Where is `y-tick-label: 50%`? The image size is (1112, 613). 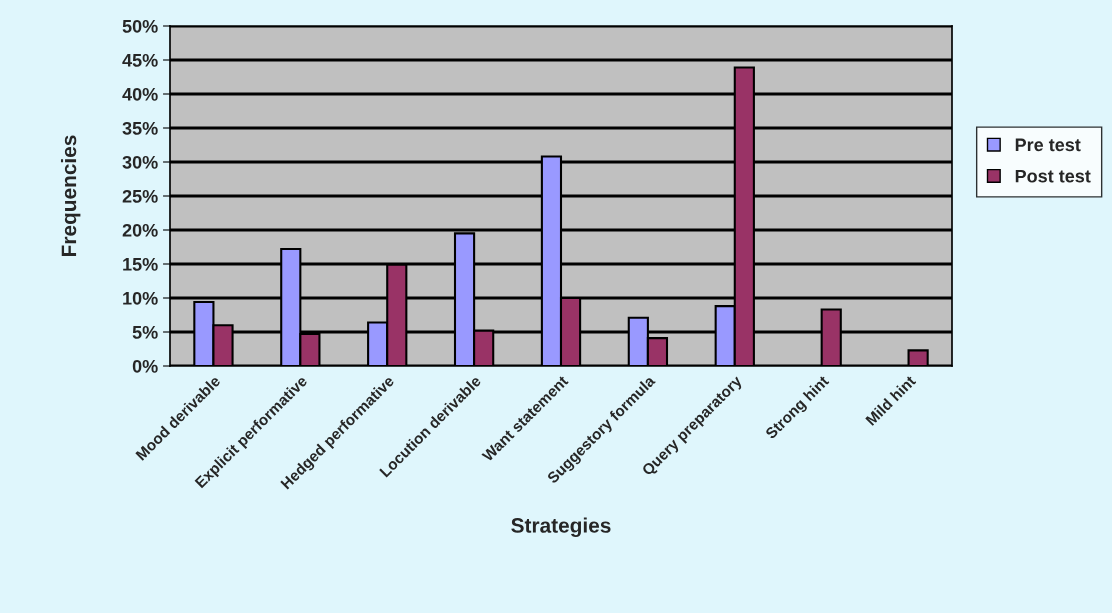
y-tick-label: 50% is located at coordinates (140, 26).